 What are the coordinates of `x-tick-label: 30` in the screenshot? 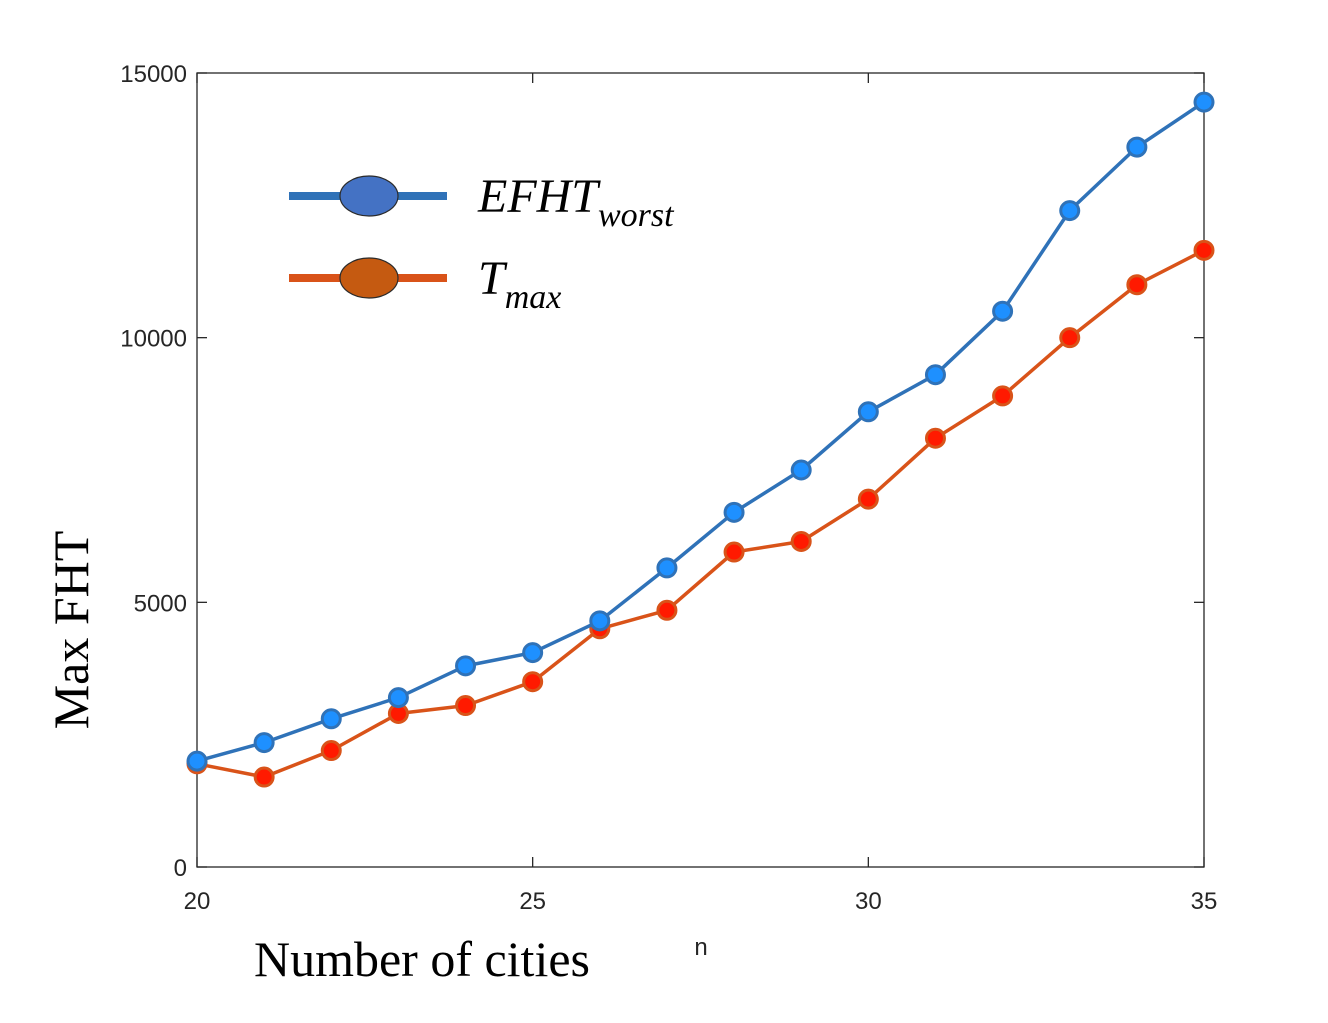 It's located at (868, 901).